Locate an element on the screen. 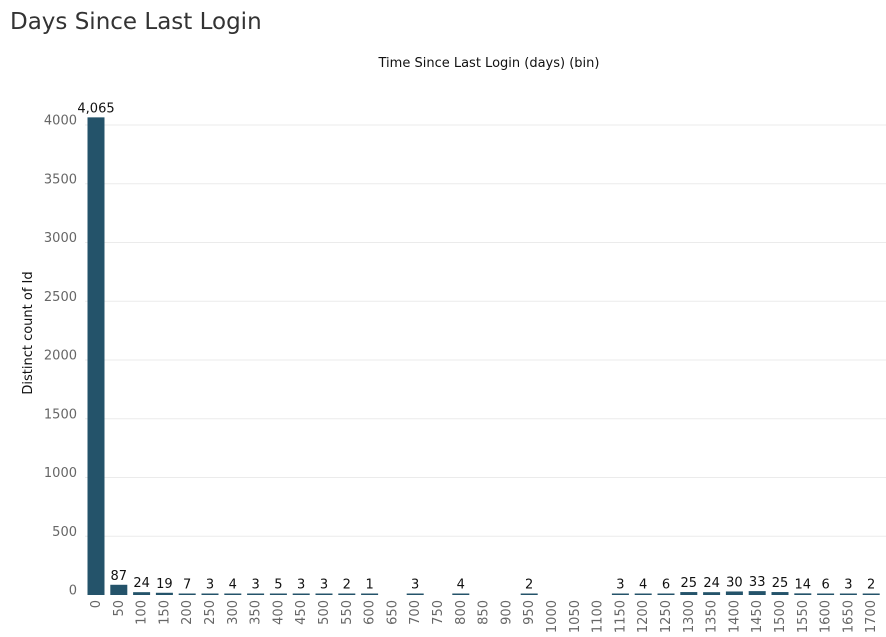  x-tick-label: 1550 is located at coordinates (803, 616).